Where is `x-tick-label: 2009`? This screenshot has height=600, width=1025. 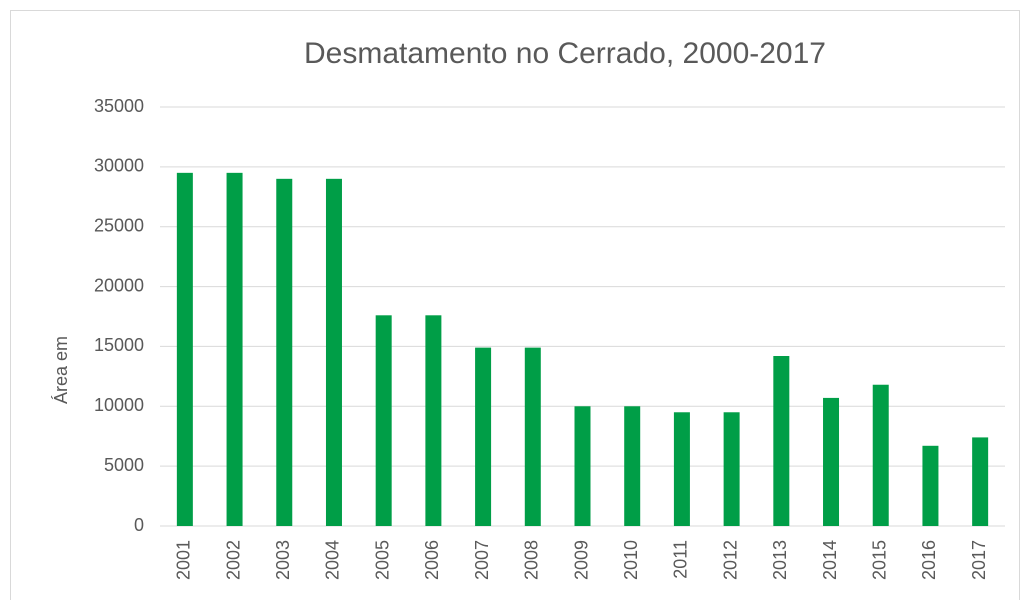
x-tick-label: 2009 is located at coordinates (581, 560).